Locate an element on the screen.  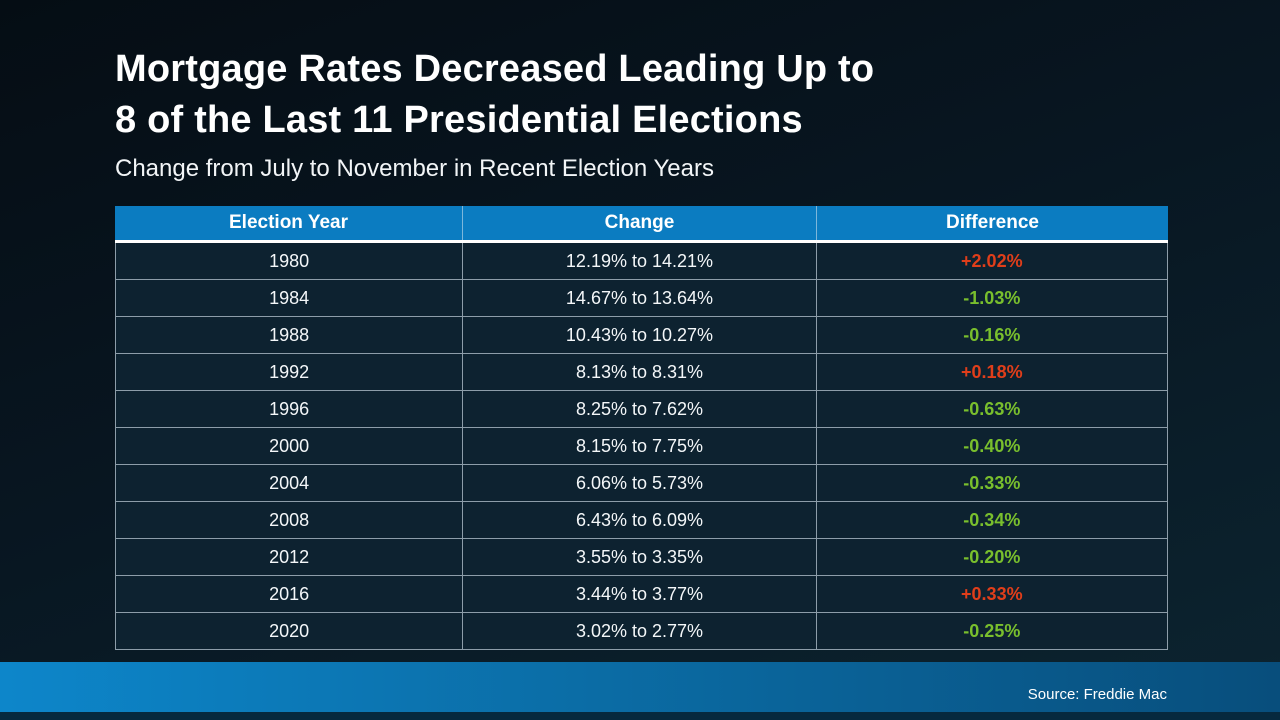
change-cell: 10.43% to 10.27% is located at coordinates (640, 335).